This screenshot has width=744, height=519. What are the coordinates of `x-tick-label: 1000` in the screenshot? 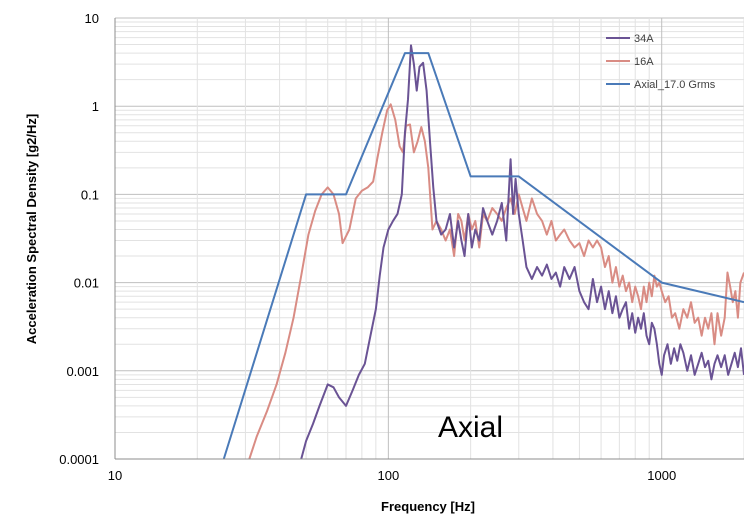 It's located at (661, 475).